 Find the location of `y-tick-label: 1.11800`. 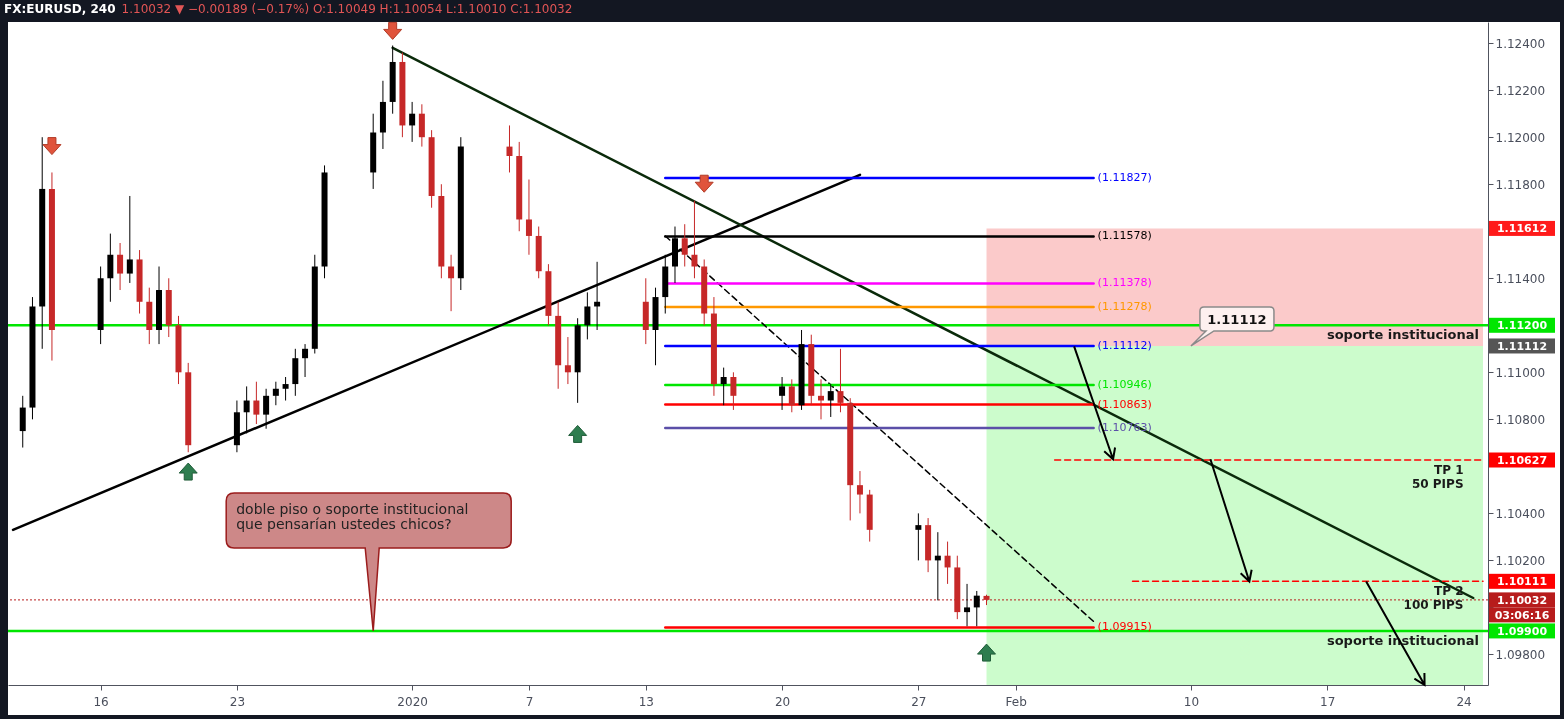

y-tick-label: 1.11800 is located at coordinates (1520, 184).